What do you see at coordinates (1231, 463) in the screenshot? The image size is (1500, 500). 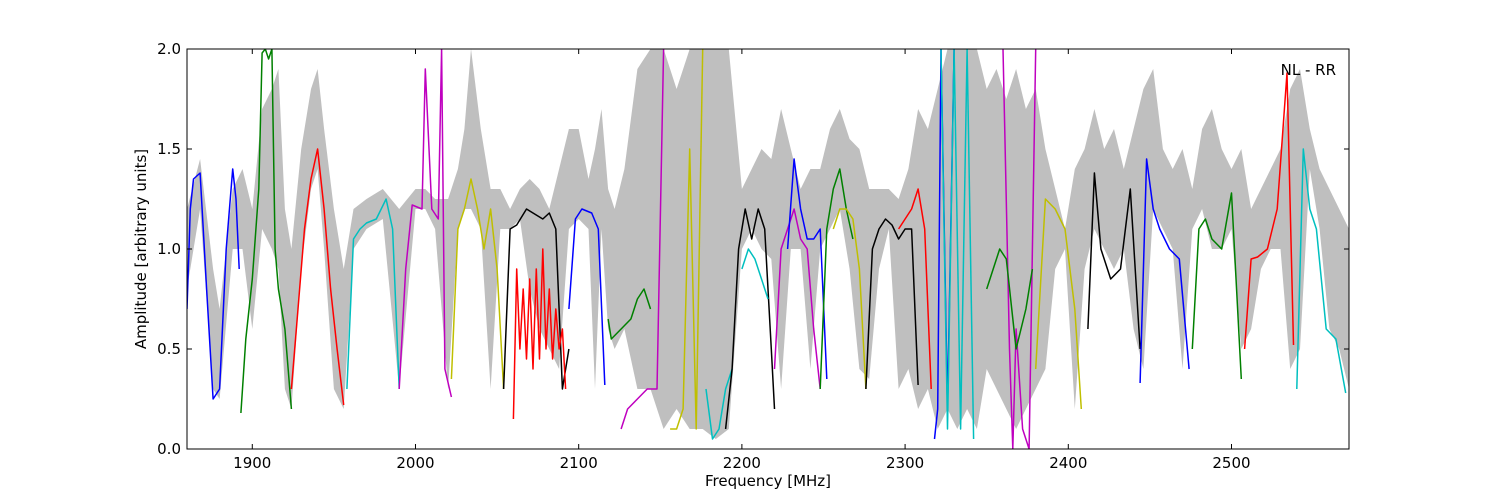 I see `x-tick-label: 2500` at bounding box center [1231, 463].